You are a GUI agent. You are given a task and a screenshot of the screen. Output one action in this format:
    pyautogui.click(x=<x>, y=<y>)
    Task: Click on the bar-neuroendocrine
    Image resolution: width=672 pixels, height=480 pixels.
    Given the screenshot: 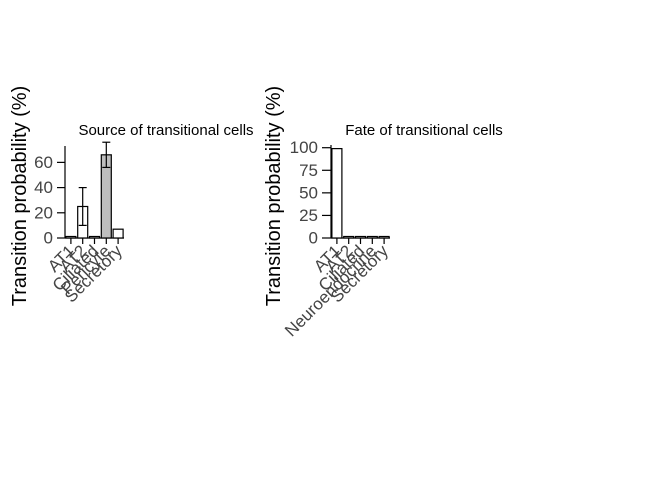 What is the action you would take?
    pyautogui.click(x=372, y=237)
    